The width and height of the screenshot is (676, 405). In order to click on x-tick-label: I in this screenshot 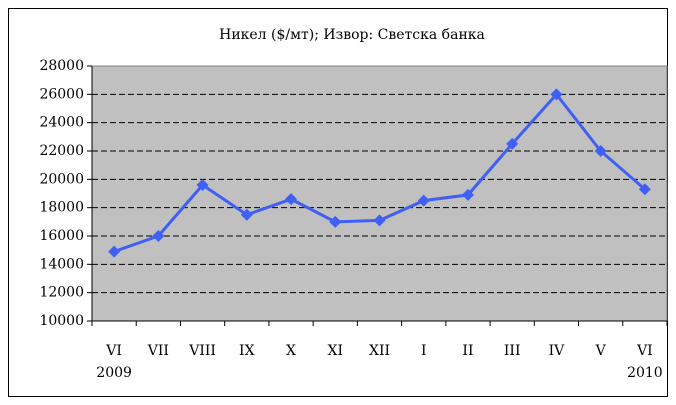, I will do `click(424, 351)`.